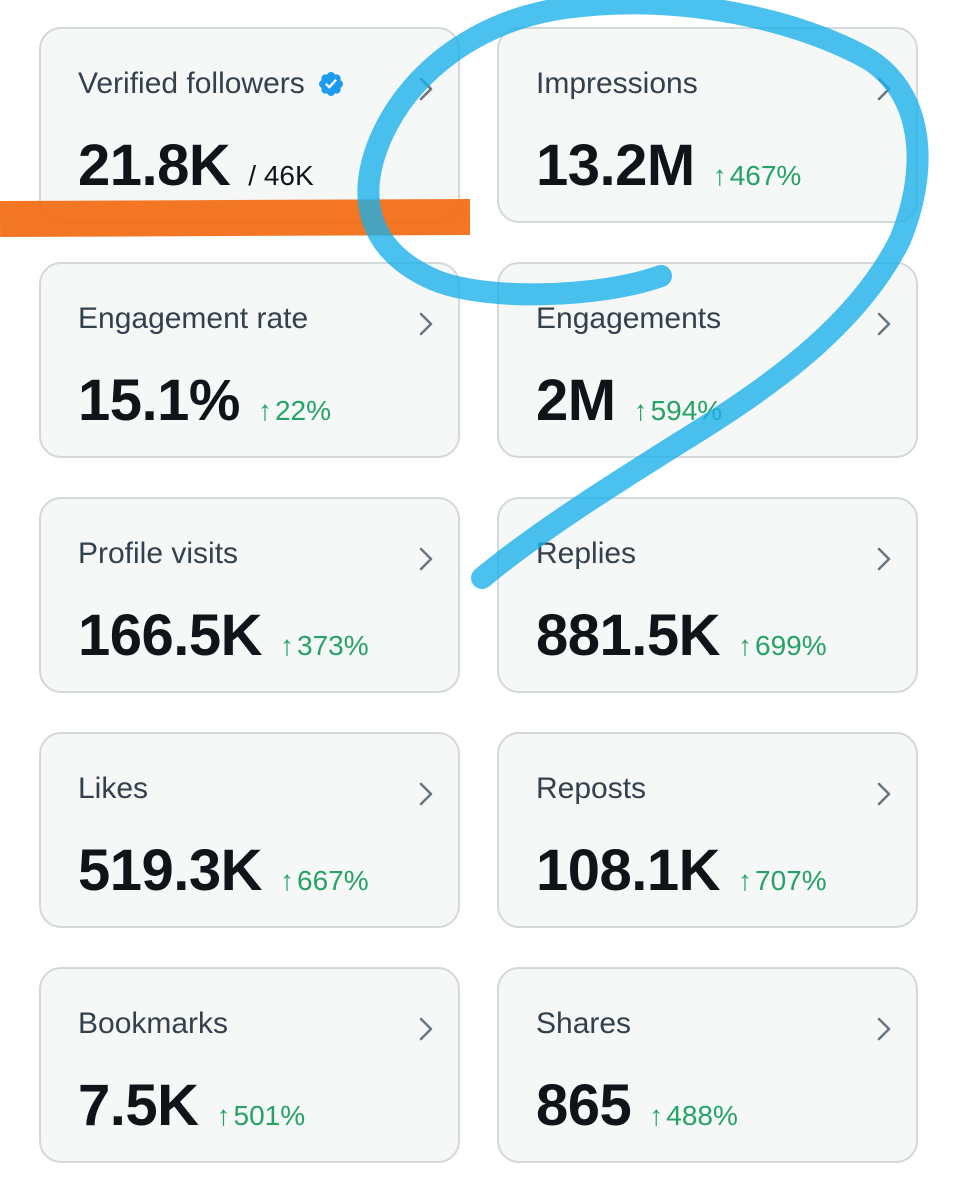  I want to click on metric-value: 2M, so click(576, 400).